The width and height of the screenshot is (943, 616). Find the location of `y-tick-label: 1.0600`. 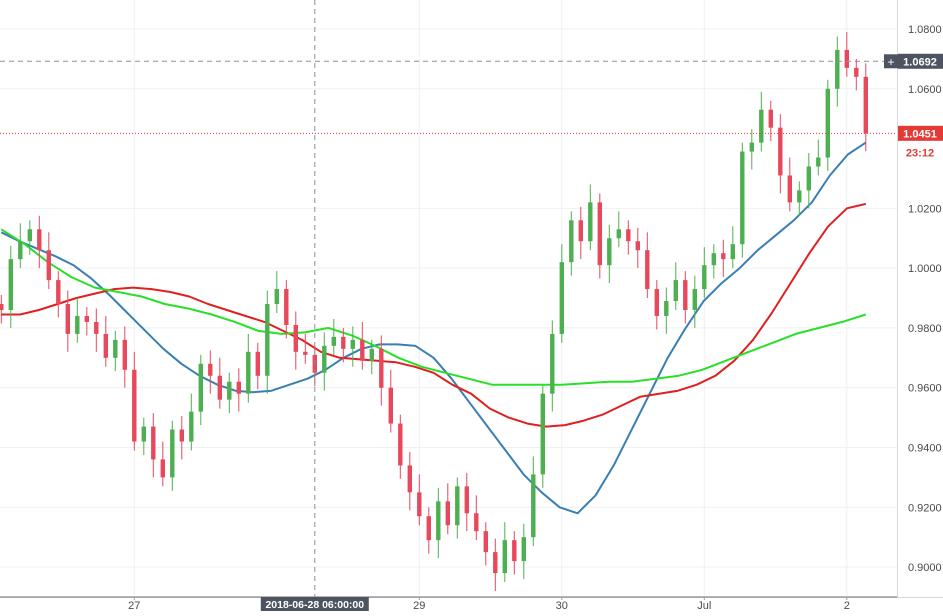

y-tick-label: 1.0600 is located at coordinates (925, 90).